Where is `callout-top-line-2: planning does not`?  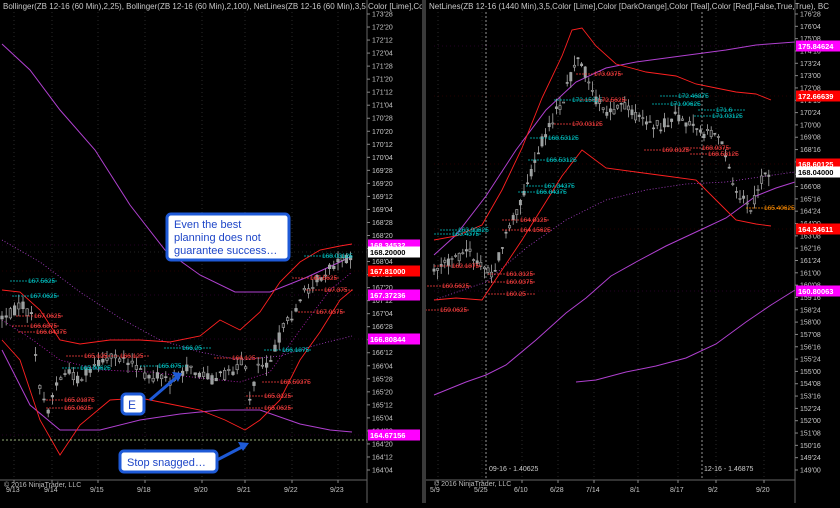 callout-top-line-2: planning does not is located at coordinates (217, 238).